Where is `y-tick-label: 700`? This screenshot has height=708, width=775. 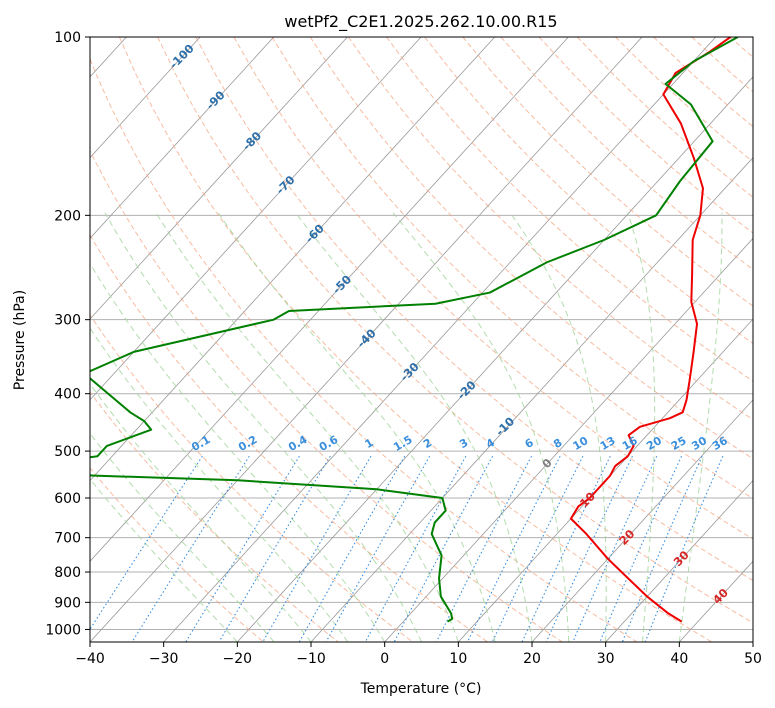 y-tick-label: 700 is located at coordinates (67, 539).